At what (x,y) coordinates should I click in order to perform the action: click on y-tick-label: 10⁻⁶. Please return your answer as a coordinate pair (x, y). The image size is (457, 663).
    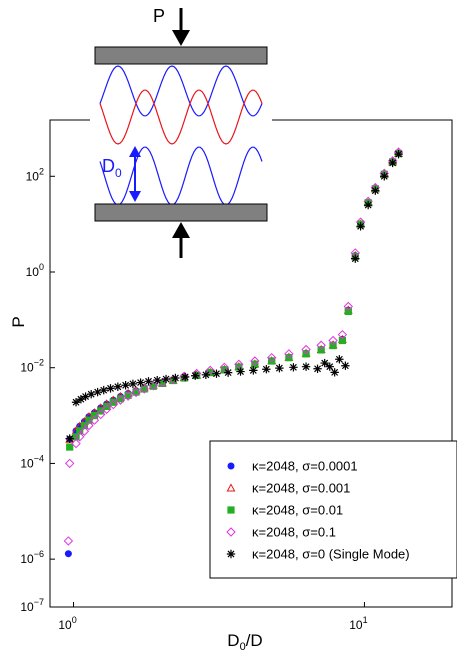
    Looking at the image, I should click on (32, 557).